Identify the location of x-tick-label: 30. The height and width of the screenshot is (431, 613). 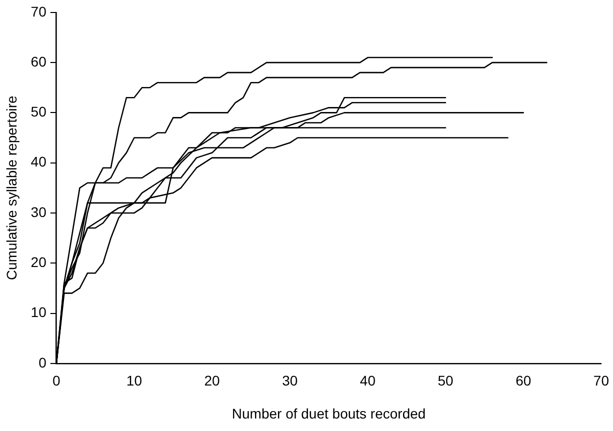
(290, 380).